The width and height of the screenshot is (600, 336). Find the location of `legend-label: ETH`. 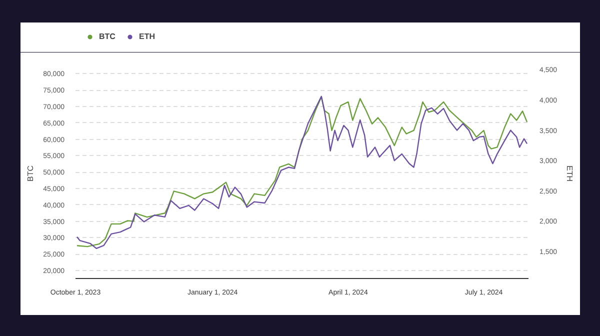

legend-label: ETH is located at coordinates (147, 36).